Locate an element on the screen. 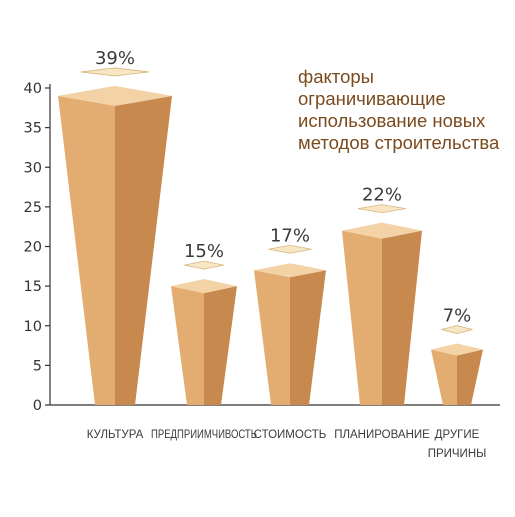 This screenshot has width=515, height=517. bar-value-label: 7% is located at coordinates (457, 316).